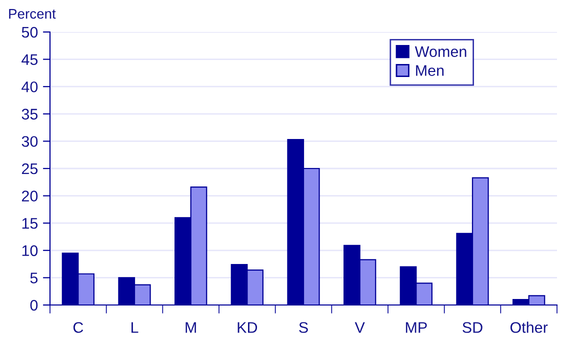  I want to click on y-tick-label: 20, so click(30, 196).